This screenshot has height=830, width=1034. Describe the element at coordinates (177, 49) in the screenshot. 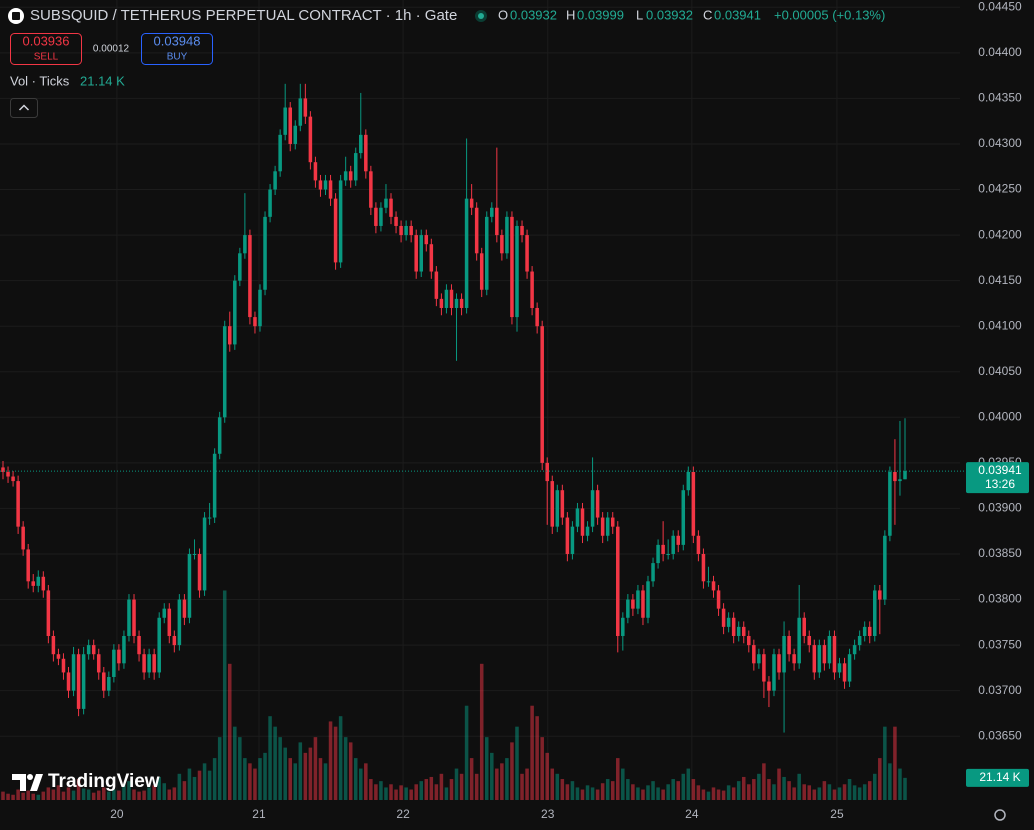

I see `buy-button` at that location.